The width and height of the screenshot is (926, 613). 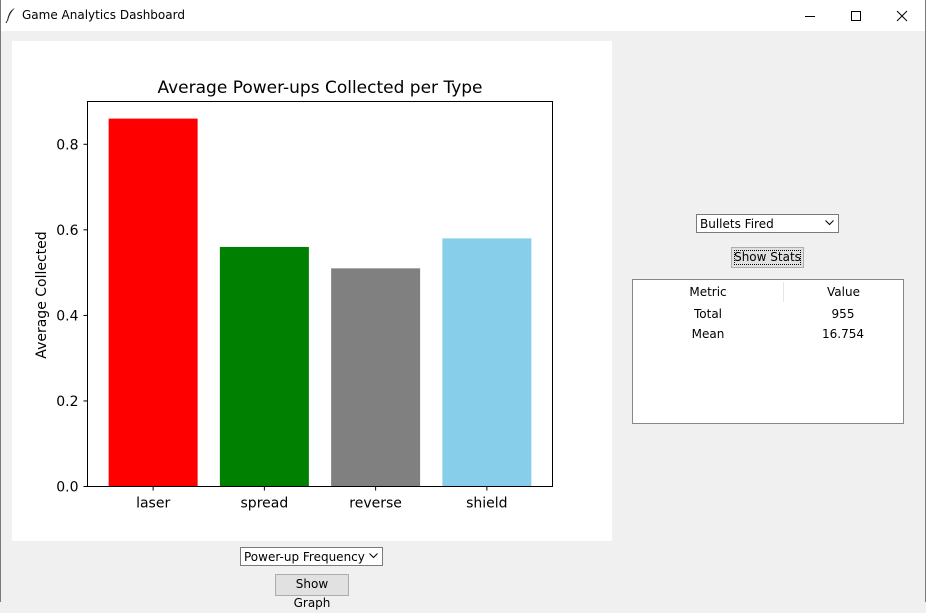 What do you see at coordinates (42, 294) in the screenshot?
I see `chart-y-axis-label: Average Collected` at bounding box center [42, 294].